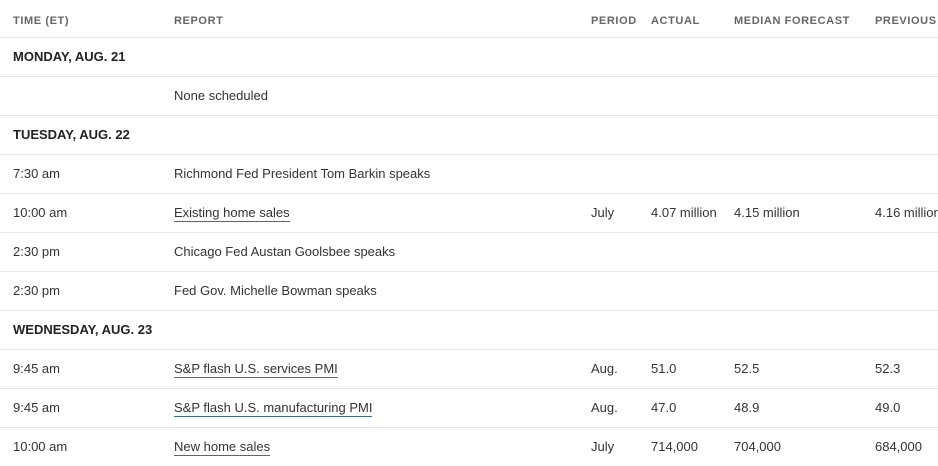 This screenshot has height=466, width=938. I want to click on day-label: TUESDAY, AUG. 22, so click(71, 134).